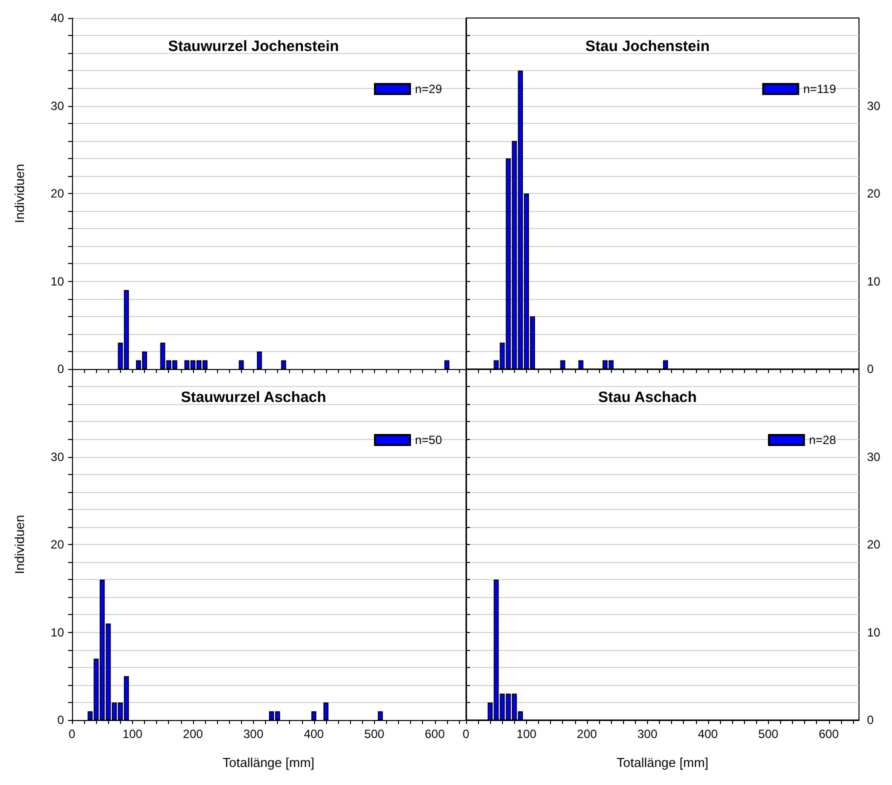 The width and height of the screenshot is (892, 785). Describe the element at coordinates (428, 440) in the screenshot. I see `legend-label: n=50` at that location.